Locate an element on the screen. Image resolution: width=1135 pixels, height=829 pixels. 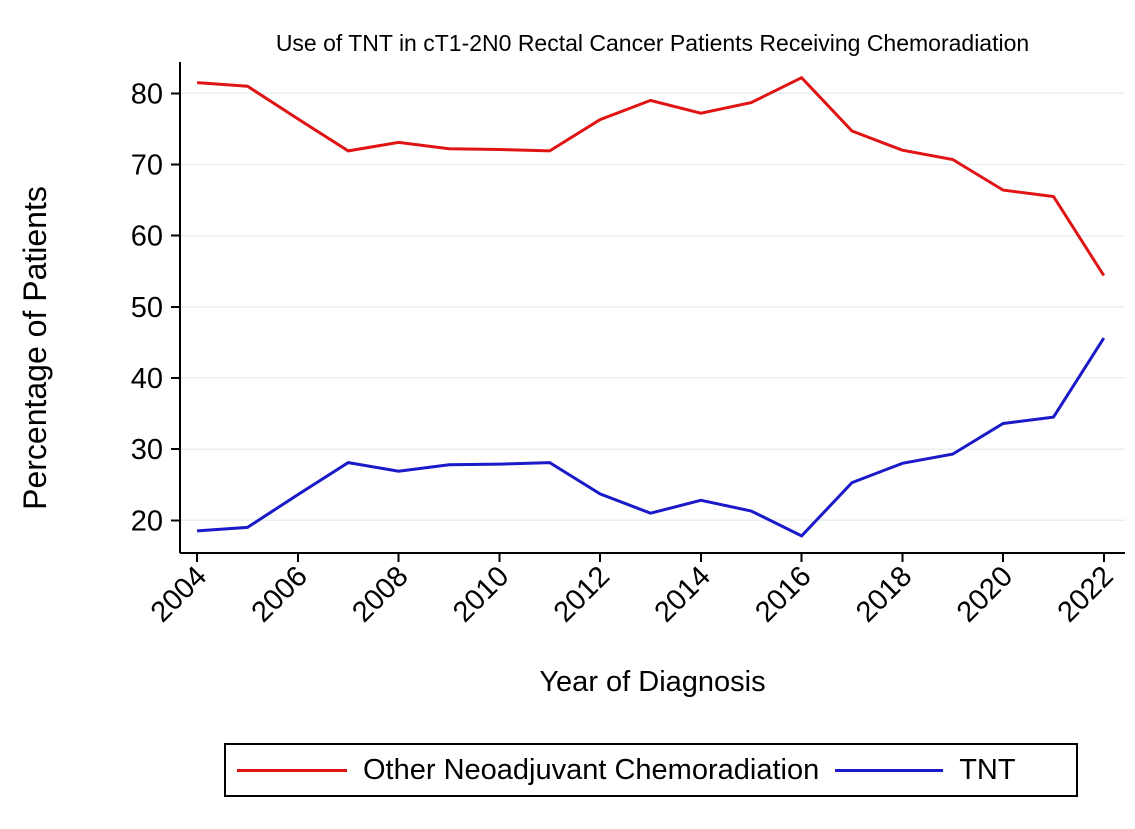
y-tick-label-30: 30 is located at coordinates (147, 450).